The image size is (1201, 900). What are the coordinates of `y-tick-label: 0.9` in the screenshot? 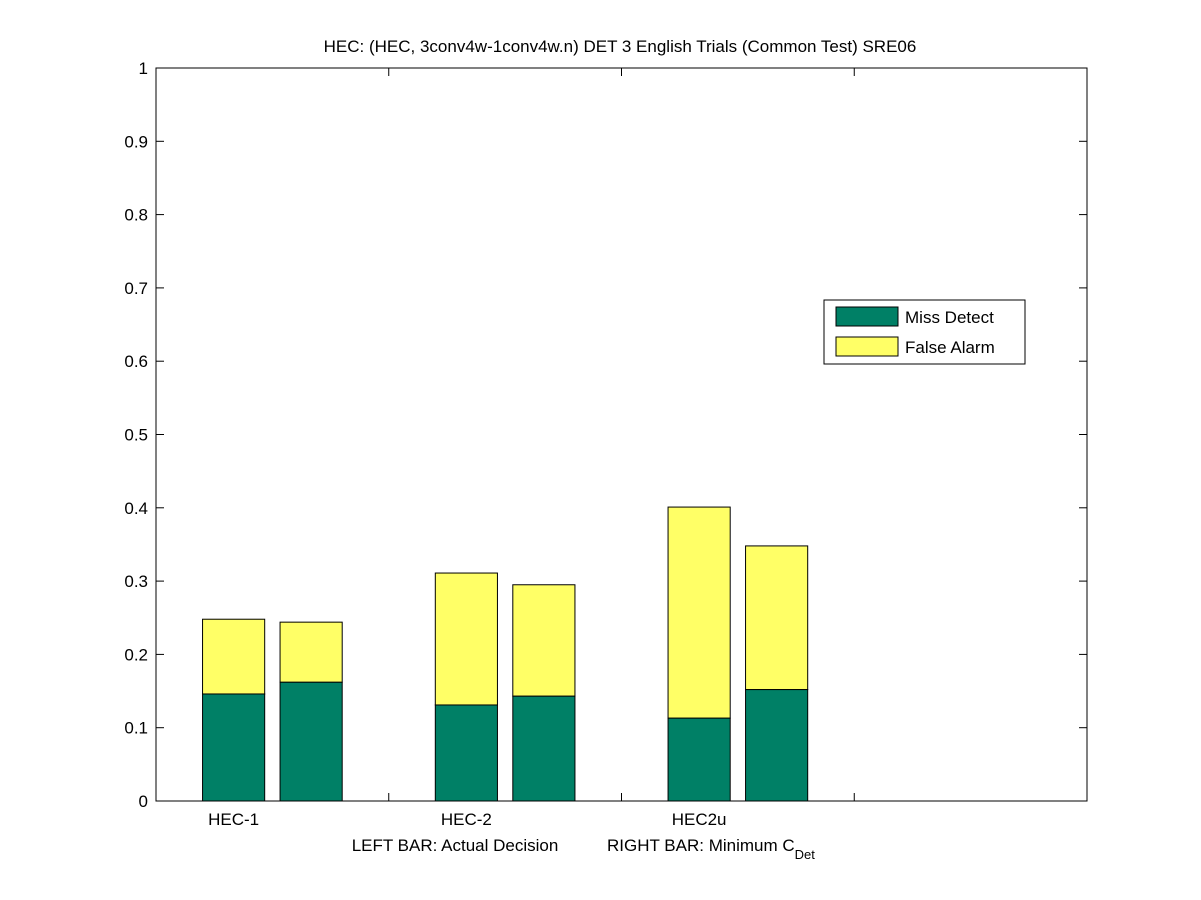 It's located at (136, 141).